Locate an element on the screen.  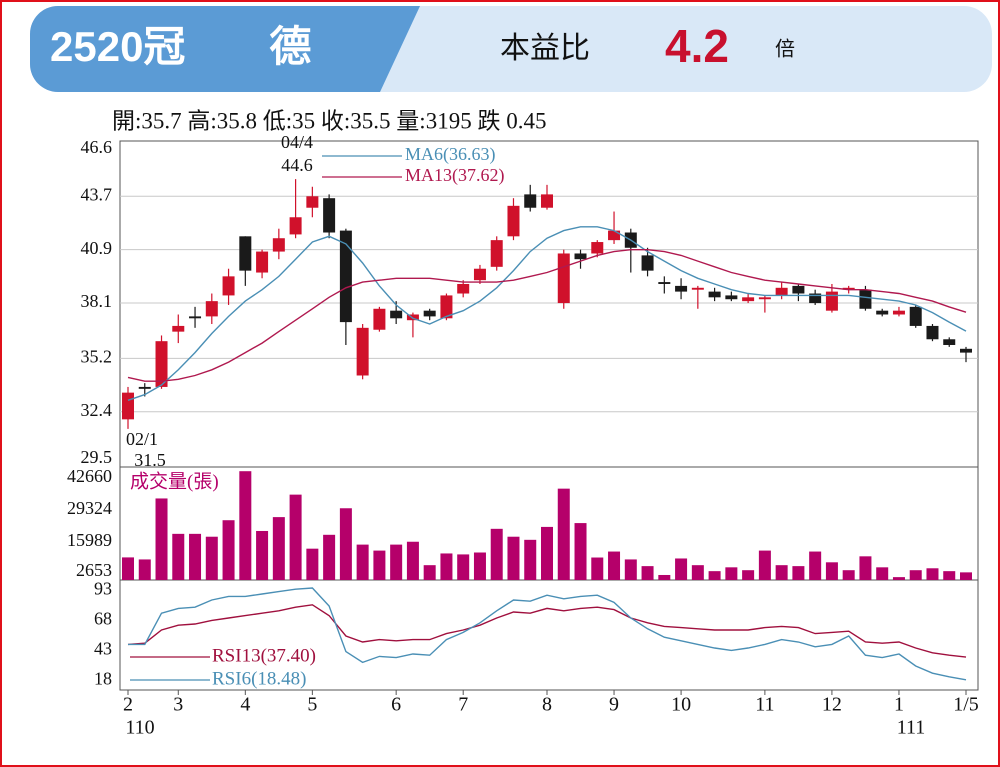
y-tick-label: 68 is located at coordinates (103, 619).